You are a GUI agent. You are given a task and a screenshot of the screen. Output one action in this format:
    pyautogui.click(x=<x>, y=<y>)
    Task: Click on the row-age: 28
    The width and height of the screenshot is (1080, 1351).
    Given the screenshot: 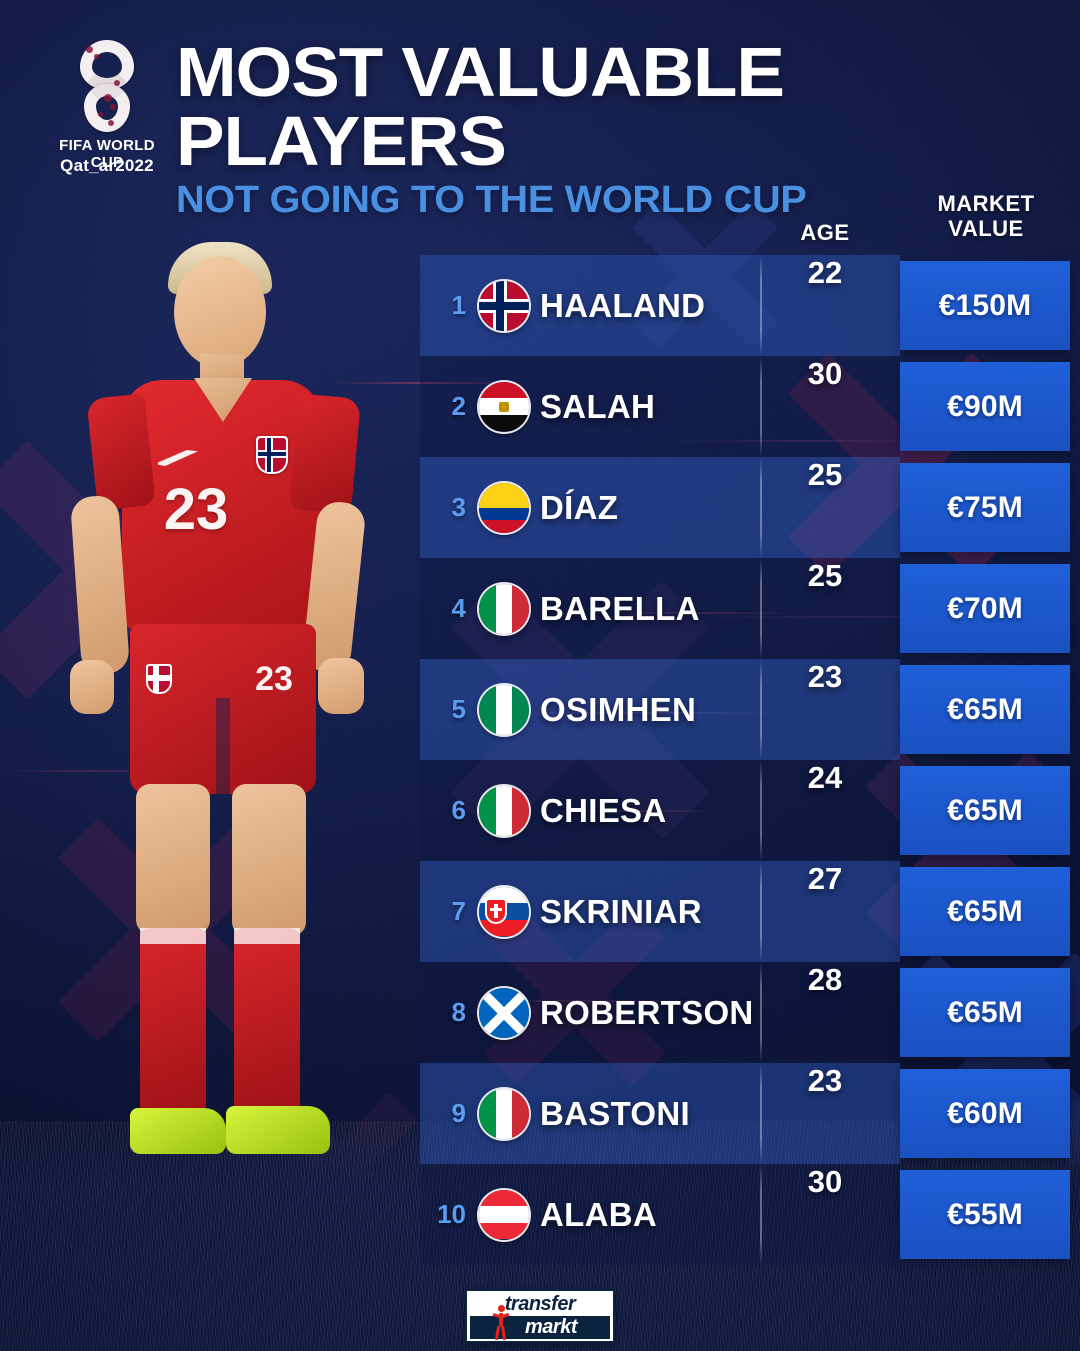 What is the action you would take?
    pyautogui.click(x=825, y=979)
    